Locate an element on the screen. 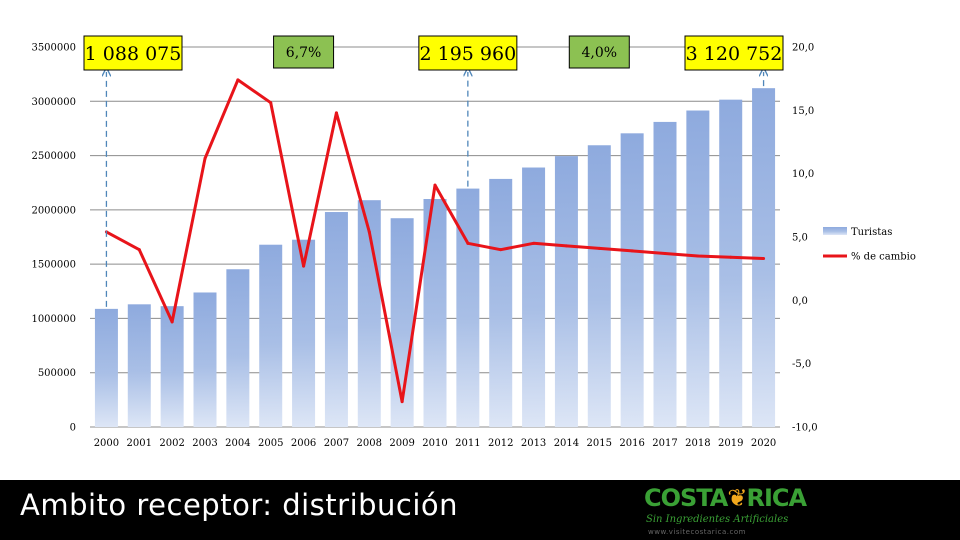 Image resolution: width=960 pixels, height=540 pixels. bar-2004 is located at coordinates (238, 348).